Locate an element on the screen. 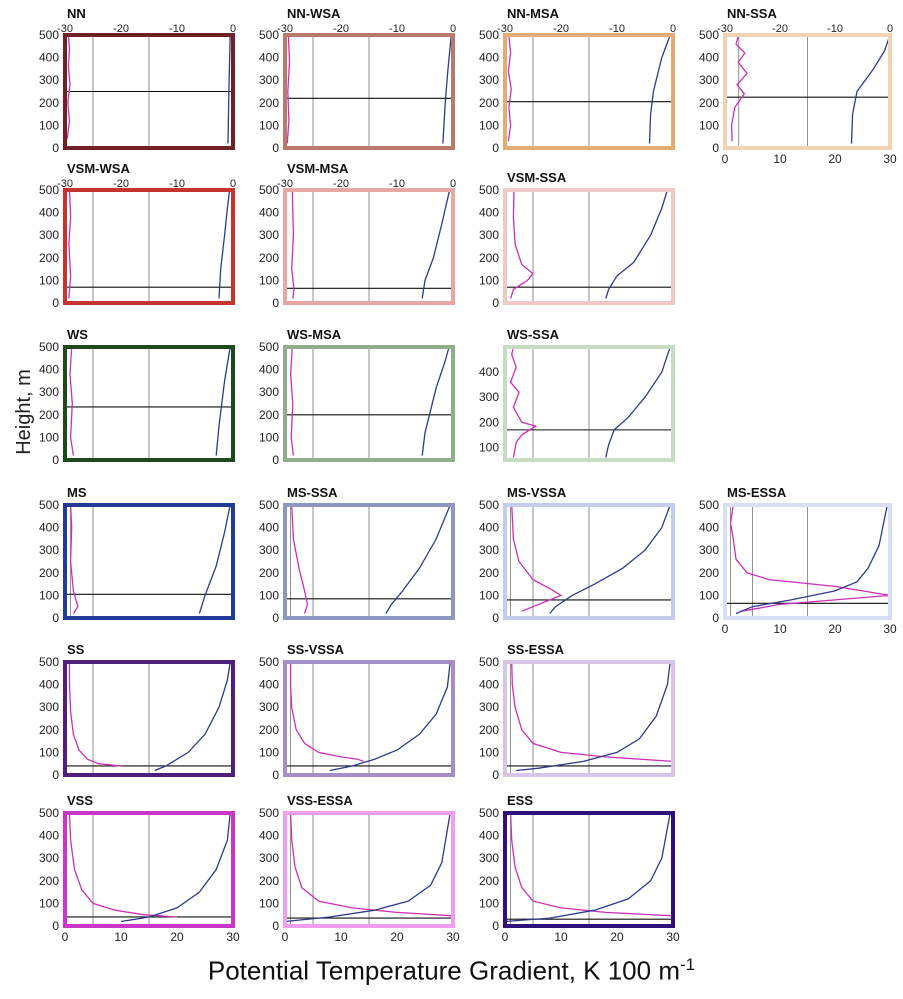 Image resolution: width=903 pixels, height=999 pixels. panel-vsm-wsa: VSM-WSA 0 100 200 300 400 500-30 -20 -10 0 is located at coordinates (137, 235).